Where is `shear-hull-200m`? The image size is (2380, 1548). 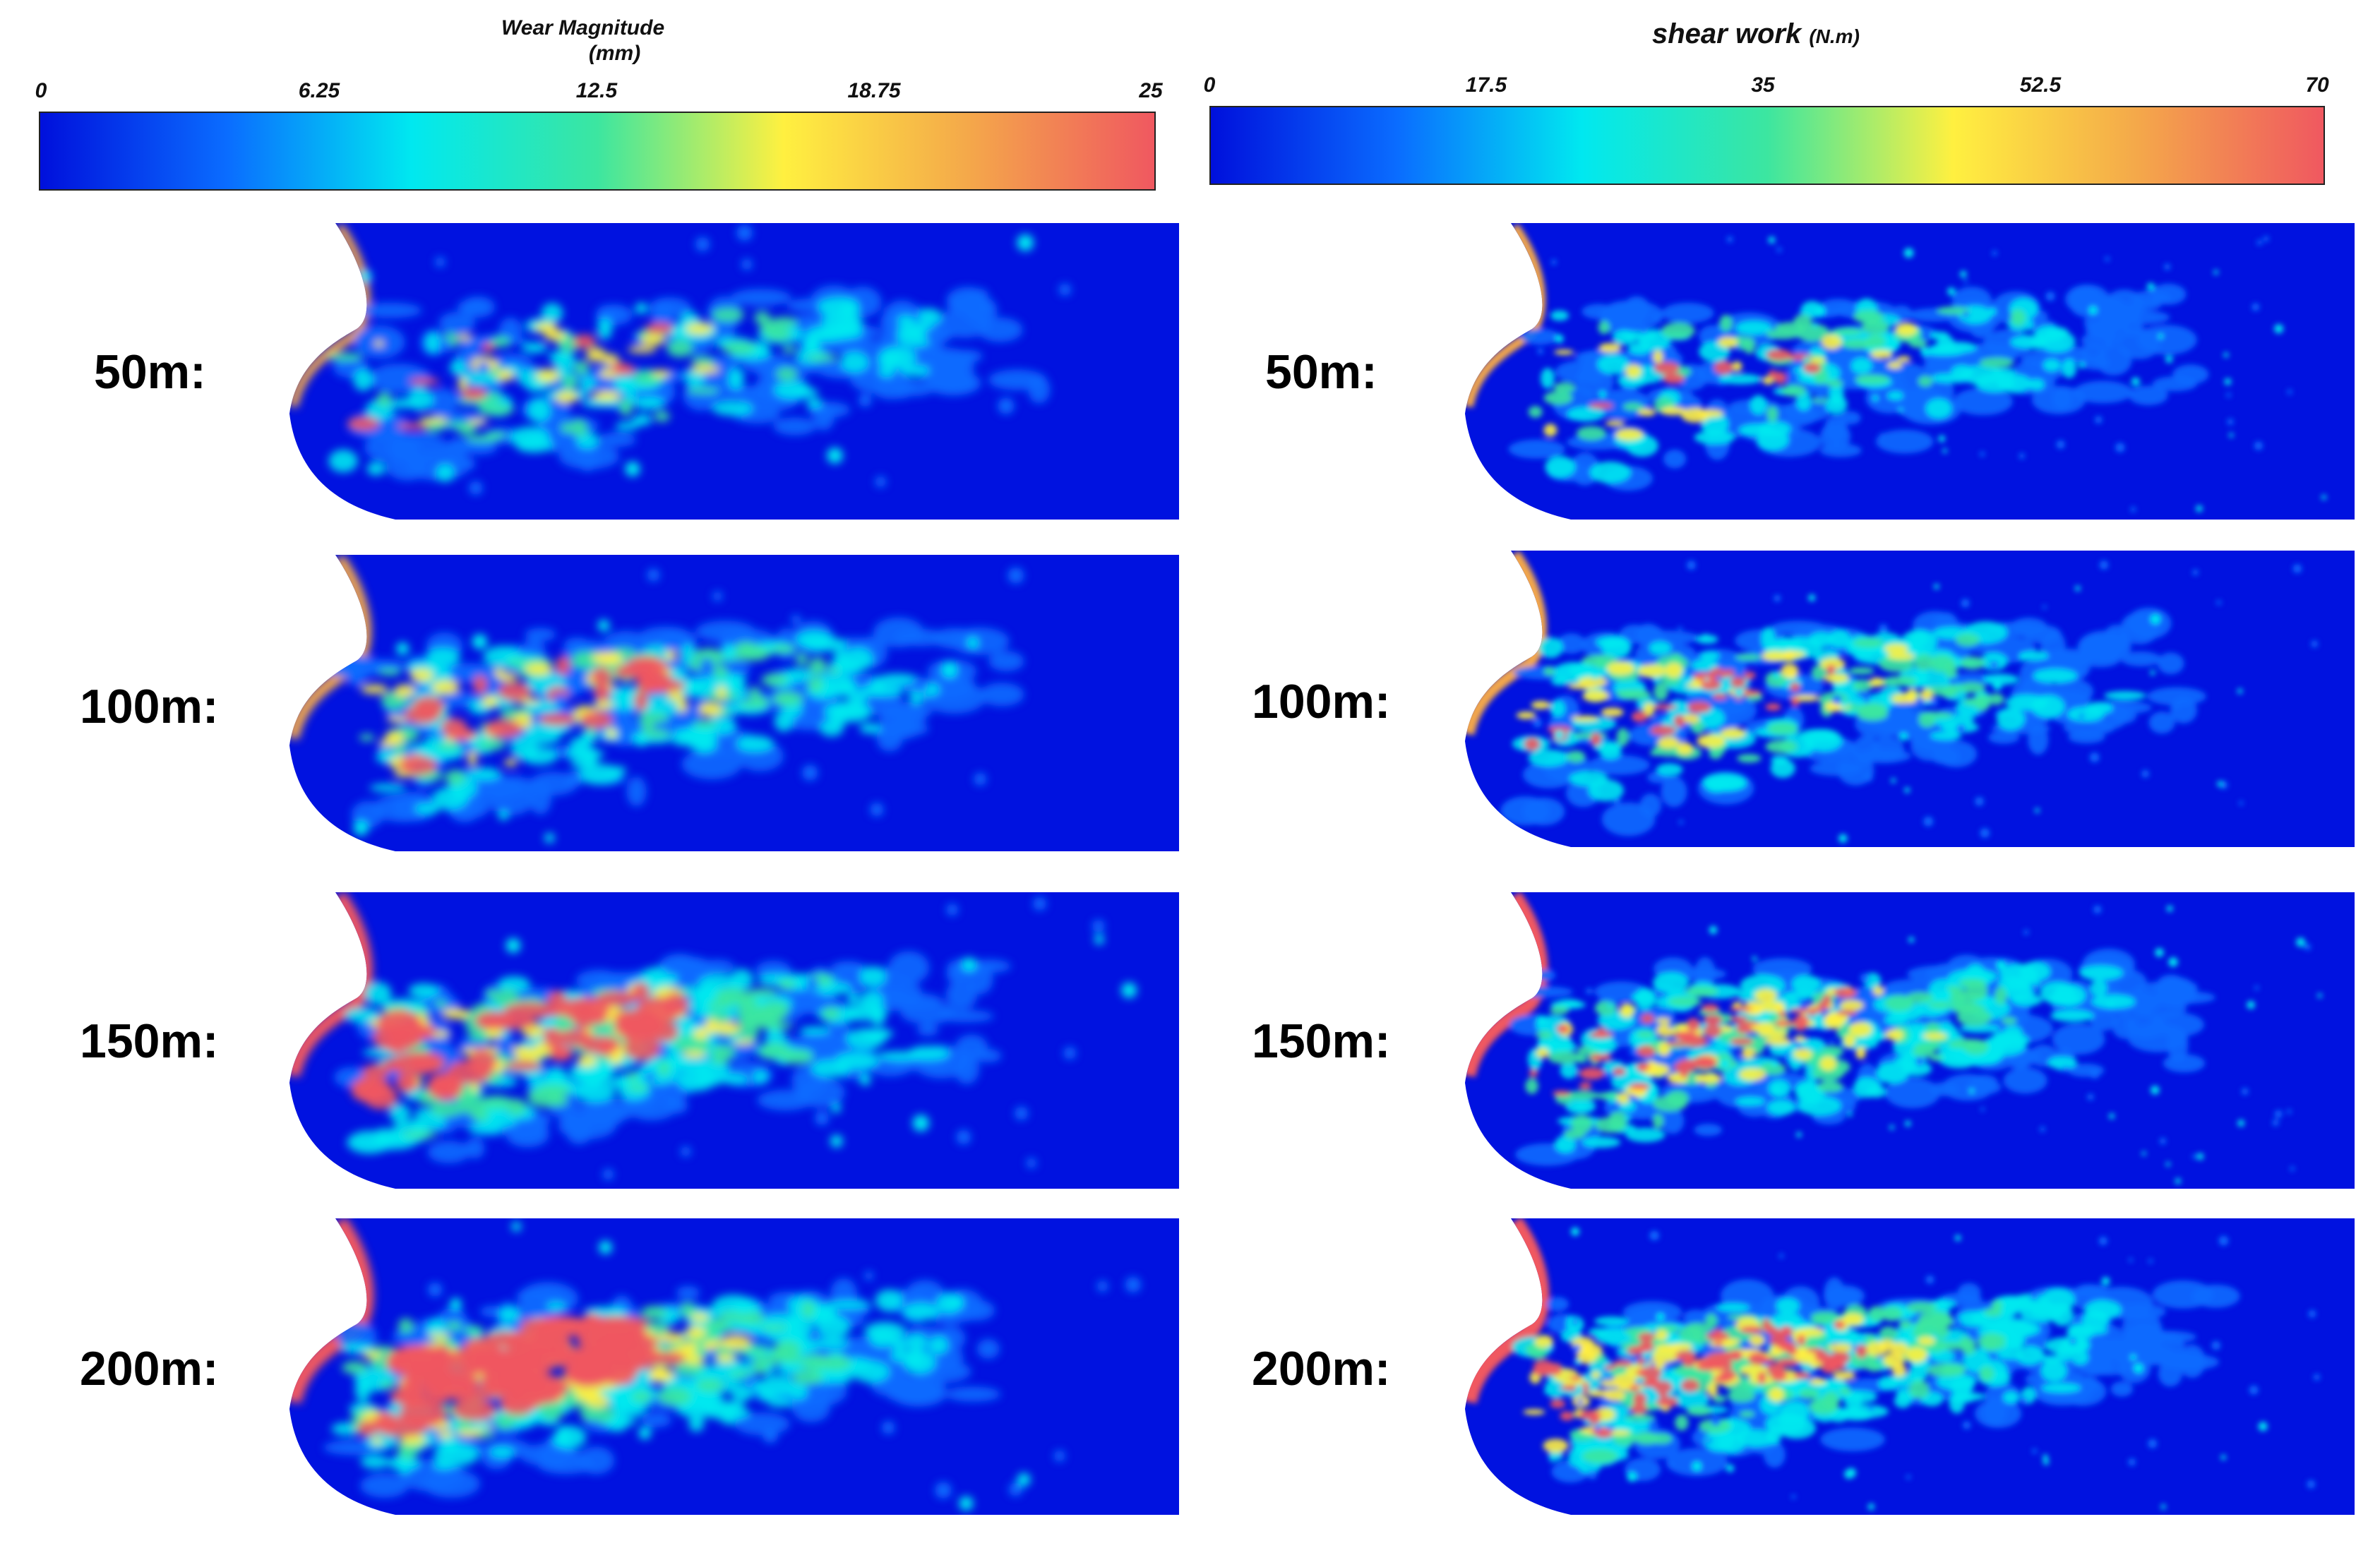 shear-hull-200m is located at coordinates (1910, 1366).